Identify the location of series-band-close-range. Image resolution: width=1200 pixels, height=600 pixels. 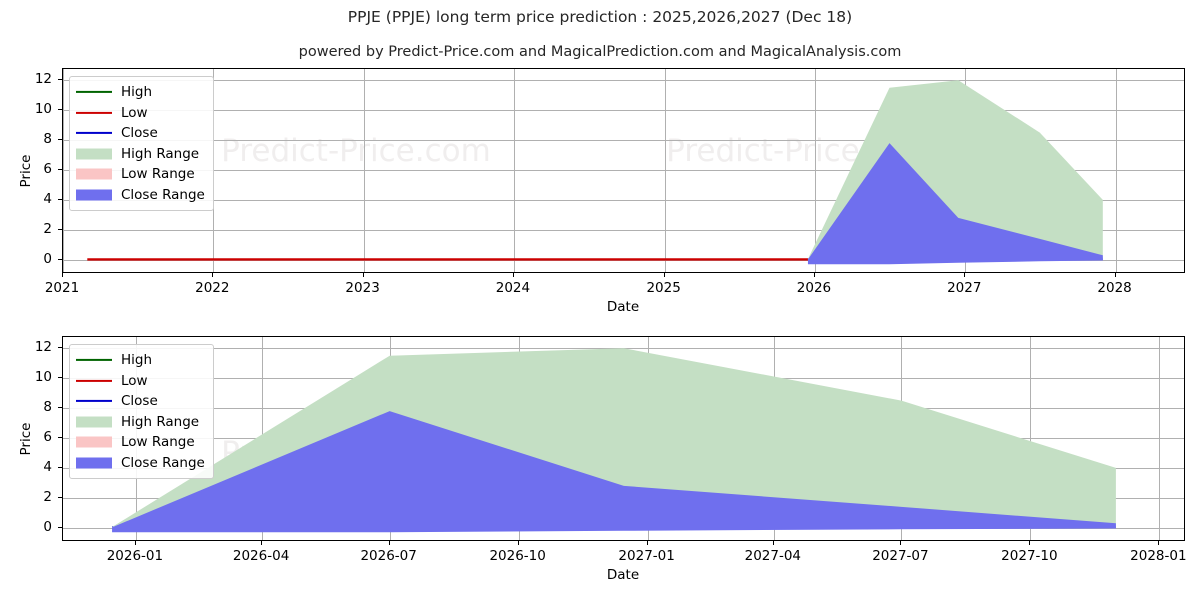
(955, 204).